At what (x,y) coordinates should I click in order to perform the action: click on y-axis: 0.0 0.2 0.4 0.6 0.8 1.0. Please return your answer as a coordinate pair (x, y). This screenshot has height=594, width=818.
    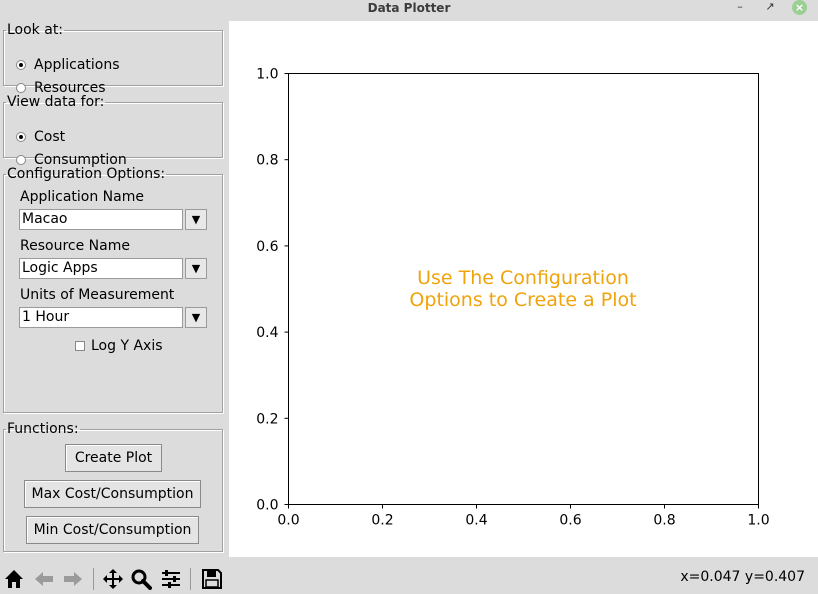
    Looking at the image, I should click on (272, 290).